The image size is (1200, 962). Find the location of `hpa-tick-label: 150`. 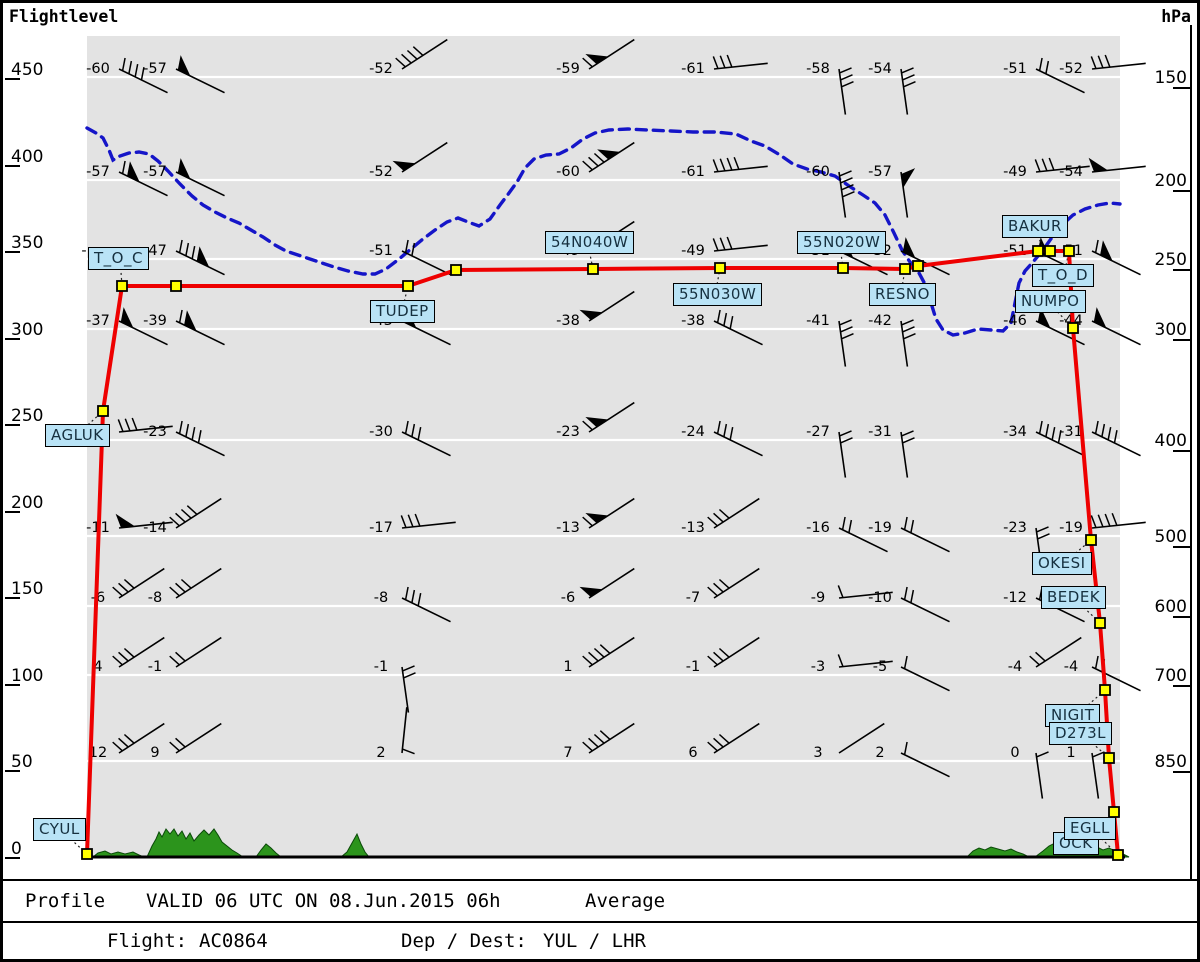

hpa-tick-label: 150 is located at coordinates (1171, 78).